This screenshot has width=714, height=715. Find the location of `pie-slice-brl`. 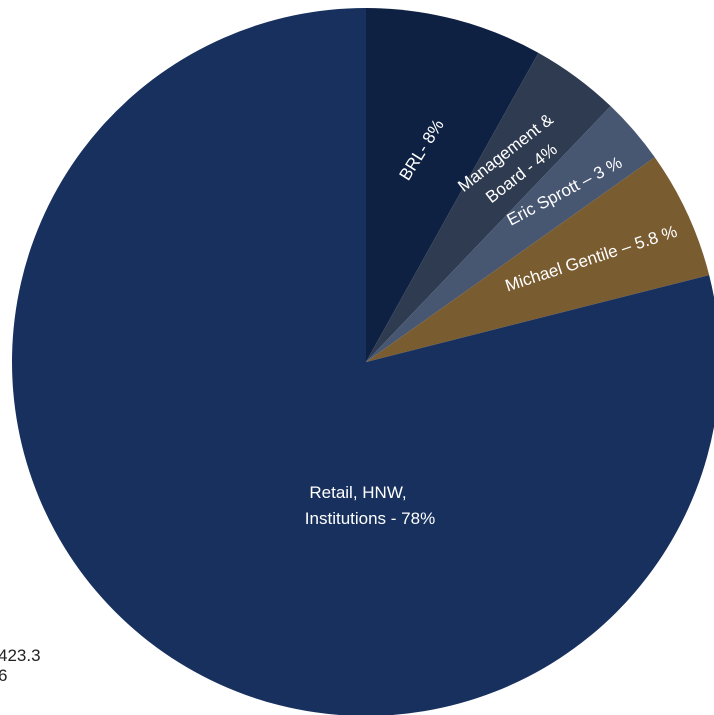

pie-slice-brl is located at coordinates (452, 185).